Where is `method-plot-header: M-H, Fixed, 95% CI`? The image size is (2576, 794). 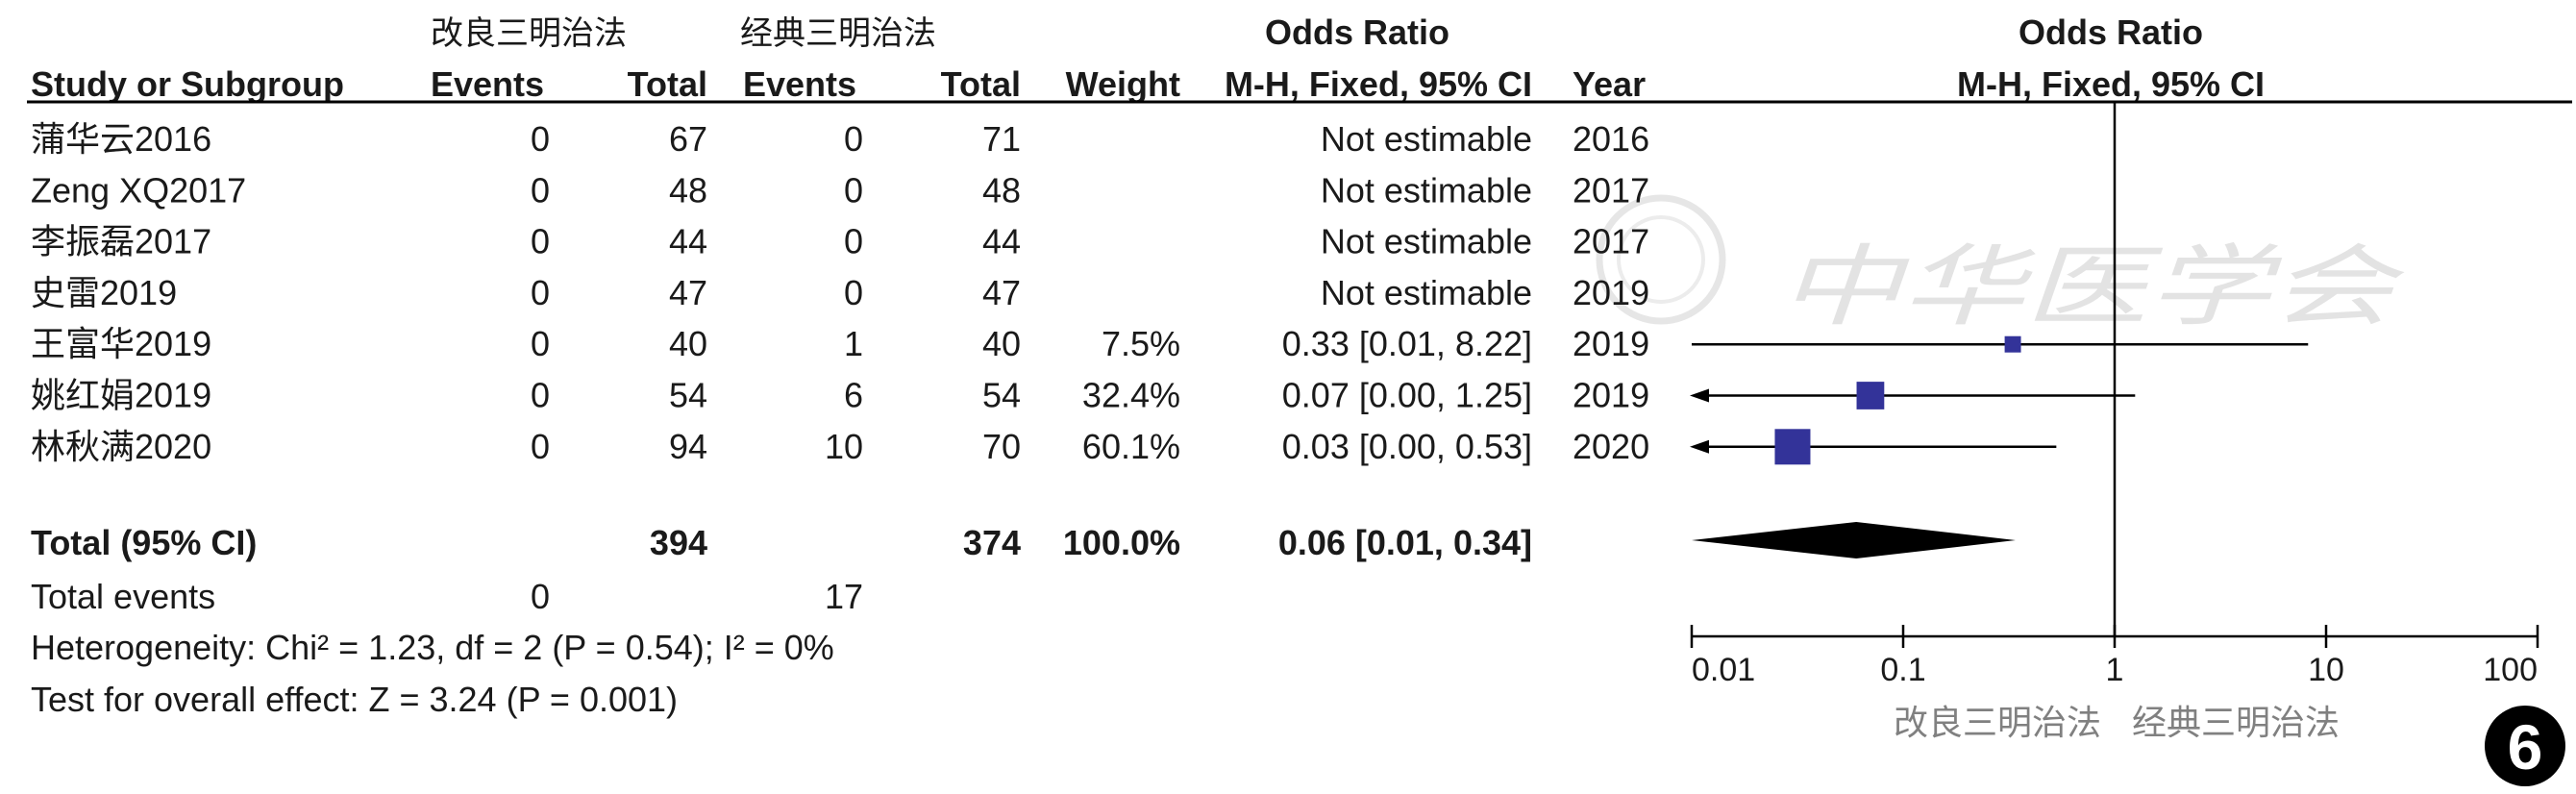 method-plot-header: M-H, Fixed, 95% CI is located at coordinates (2111, 84).